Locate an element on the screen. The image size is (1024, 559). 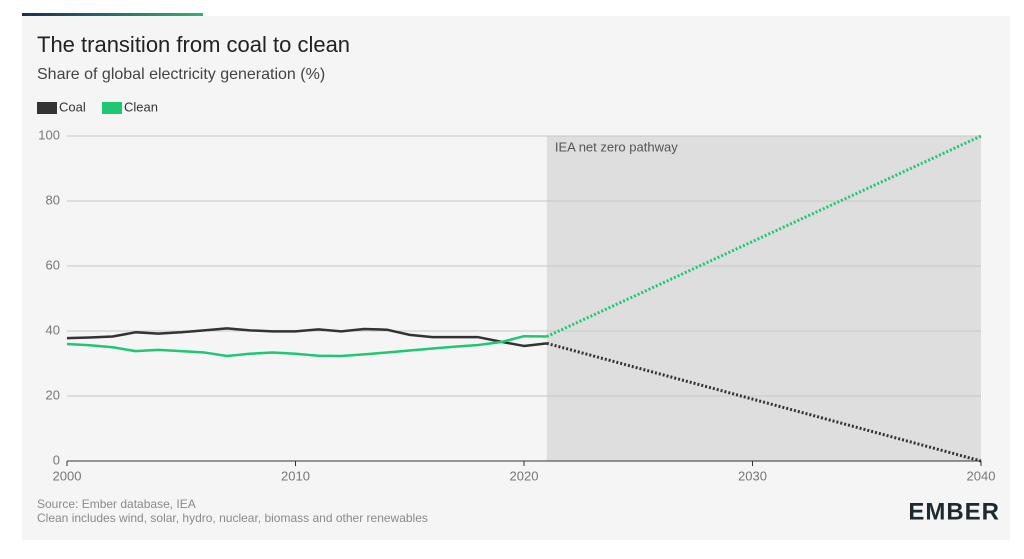
shaded-region-label: IEA net zero pathway is located at coordinates (616, 146).